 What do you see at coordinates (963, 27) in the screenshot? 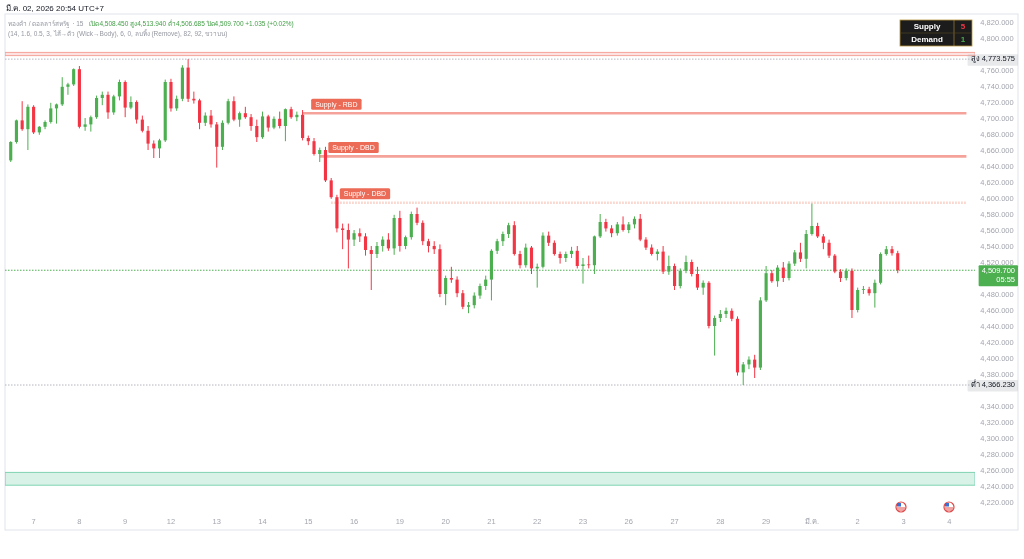
I see `annotation: 5` at bounding box center [963, 27].